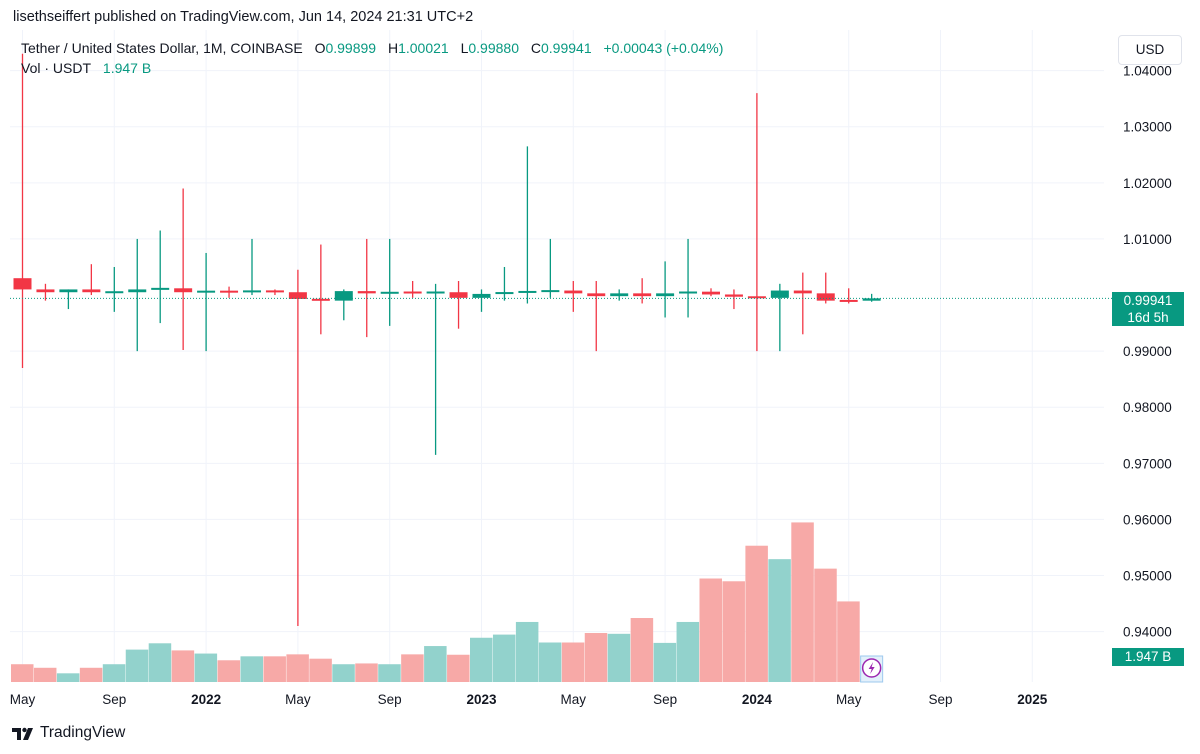 The width and height of the screenshot is (1200, 754). Describe the element at coordinates (536, 48) in the screenshot. I see `close-label: C` at that location.